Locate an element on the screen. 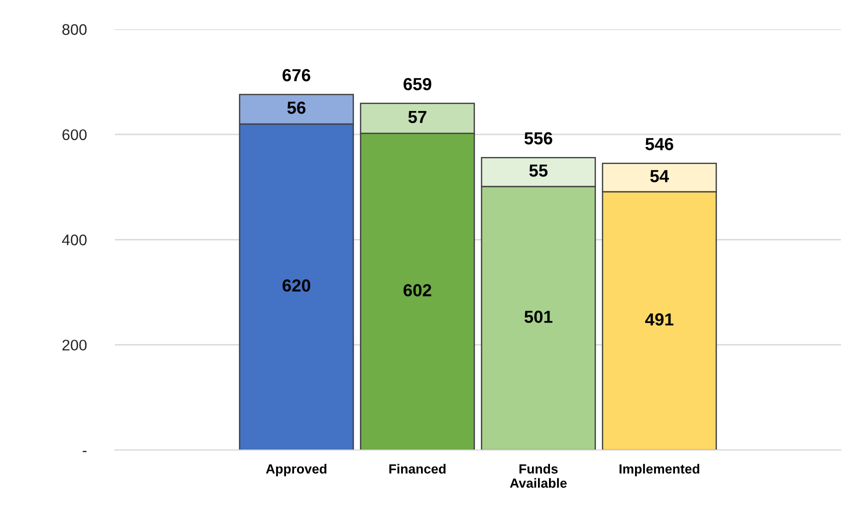 Image resolution: width=851 pixels, height=510 pixels. data-label: 602 is located at coordinates (418, 290).